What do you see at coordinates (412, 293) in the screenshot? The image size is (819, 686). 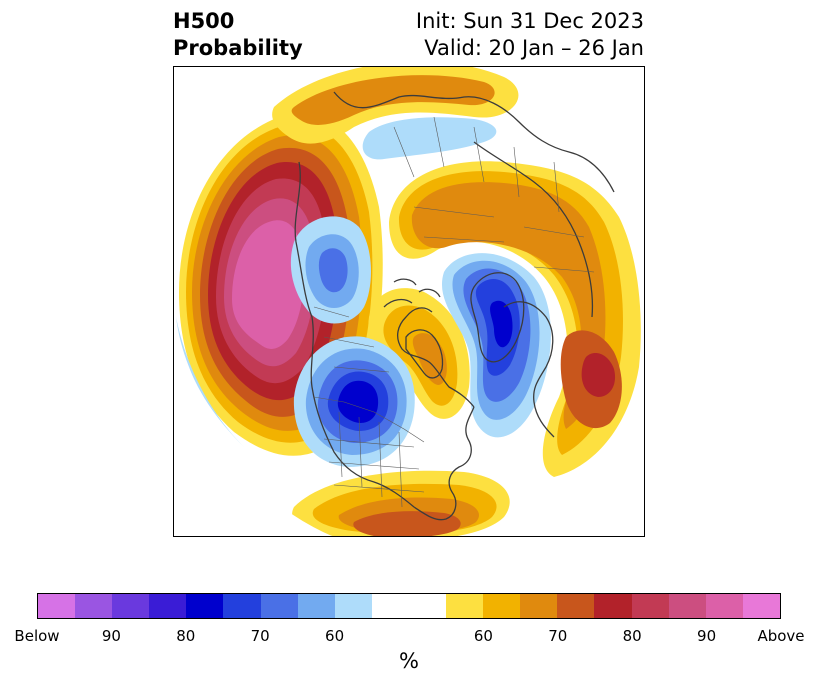 I see `arctic-islands` at bounding box center [412, 293].